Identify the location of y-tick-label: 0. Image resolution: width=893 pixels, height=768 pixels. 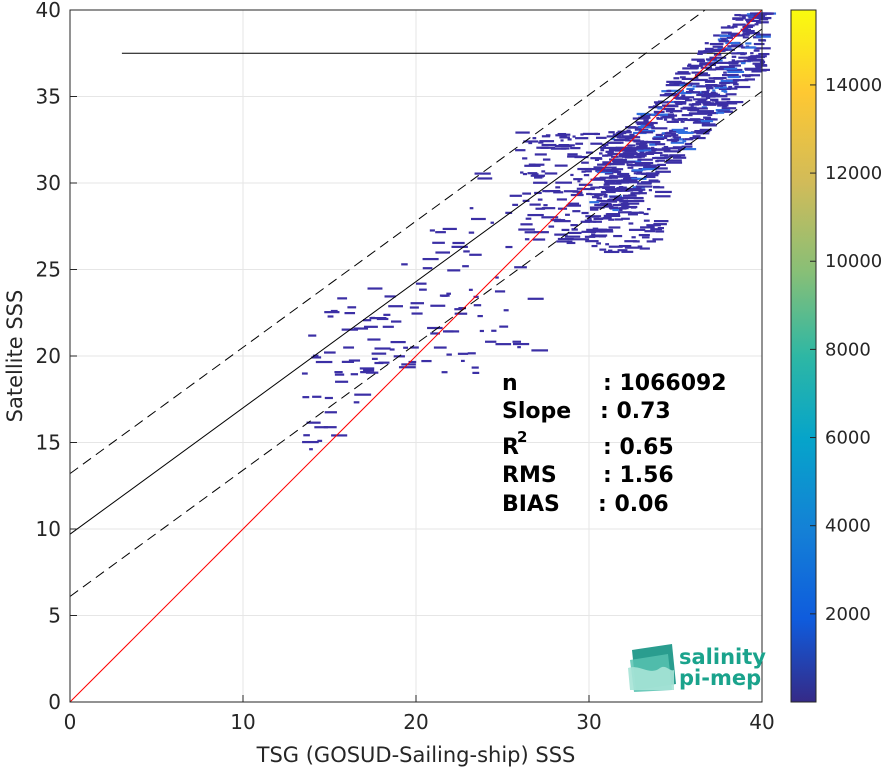
(54, 702).